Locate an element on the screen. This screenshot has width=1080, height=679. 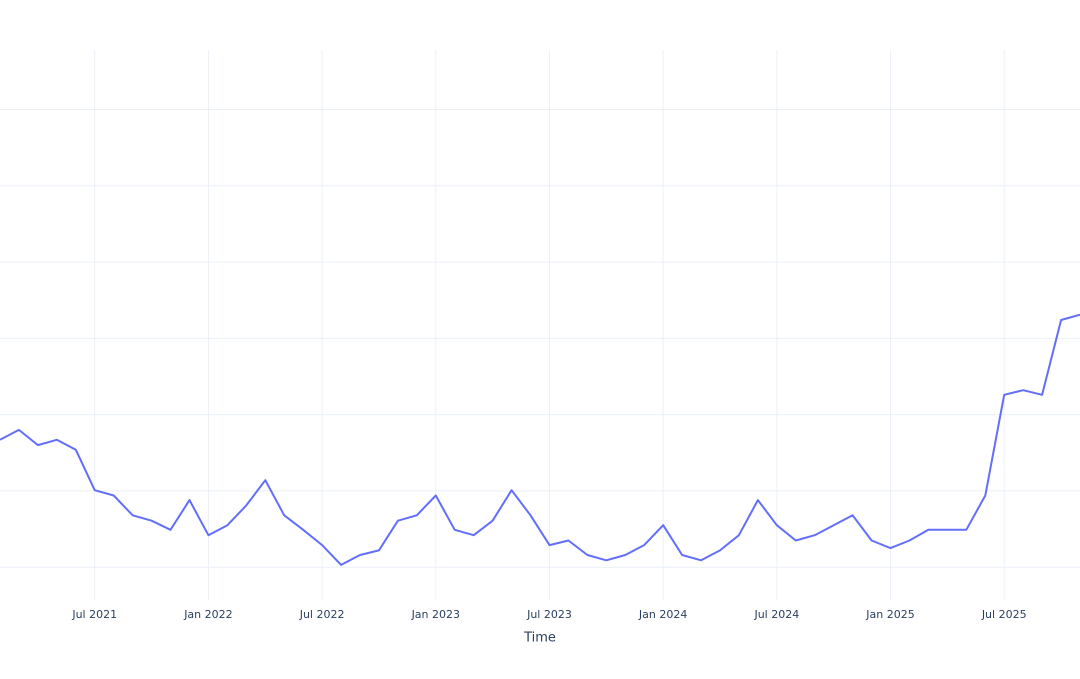
x-axis-label: Time is located at coordinates (539, 638).